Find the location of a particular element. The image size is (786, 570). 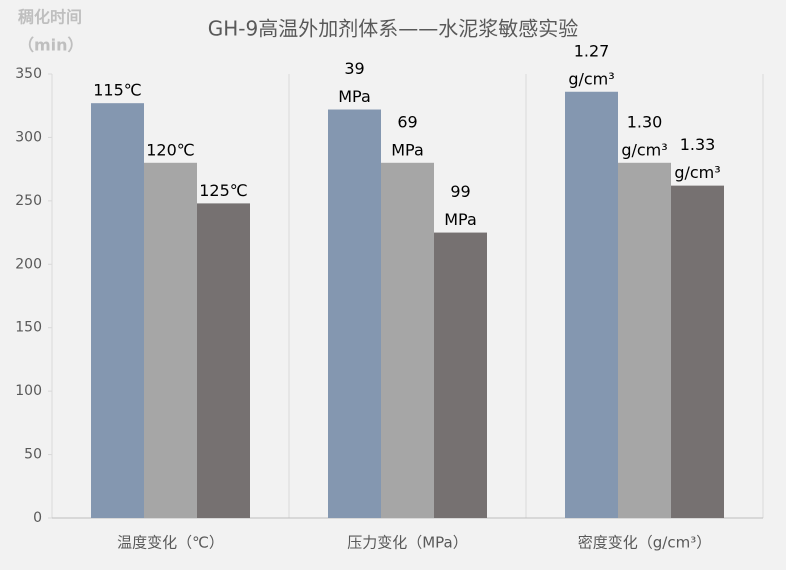

y-tick-label: 0 is located at coordinates (37, 518).